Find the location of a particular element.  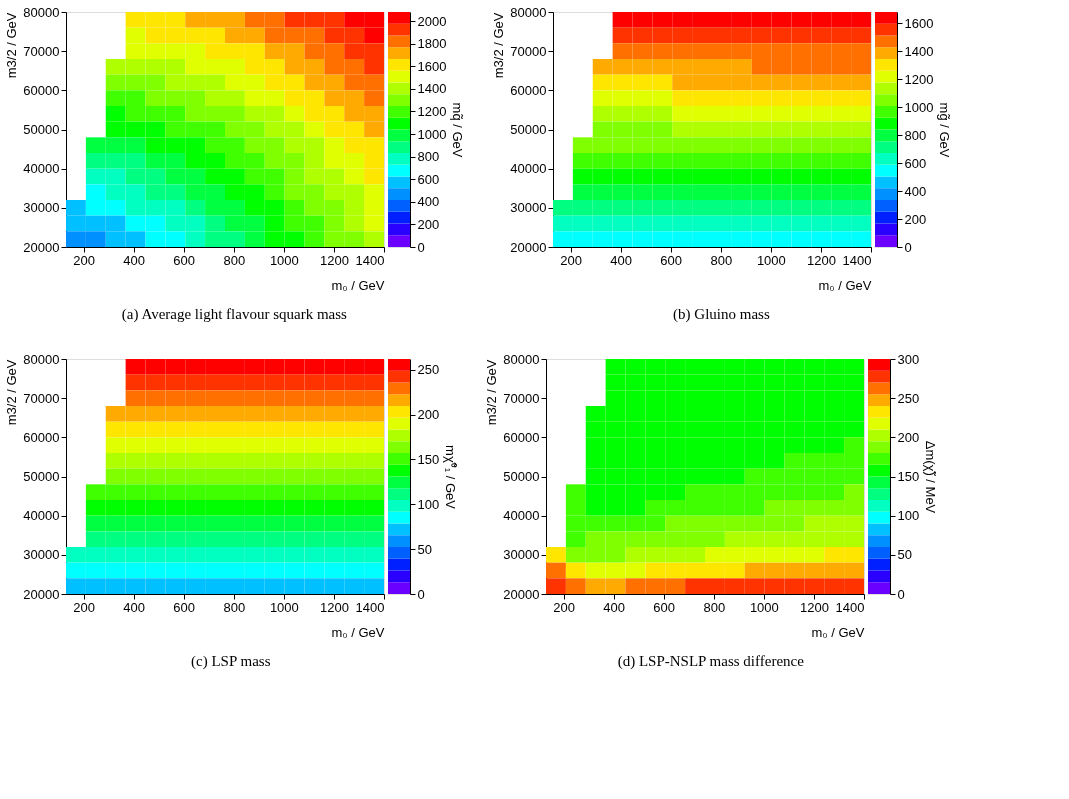

color-bar-title: mg̃ / GeV is located at coordinates (945, 130).